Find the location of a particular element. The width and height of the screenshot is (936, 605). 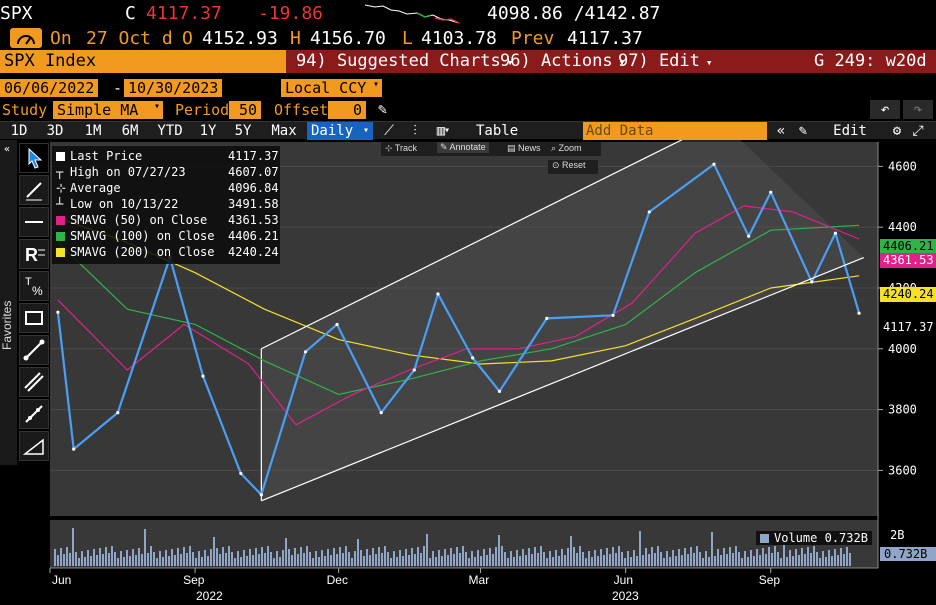

legend-value: 4607.07 is located at coordinates (253, 172).